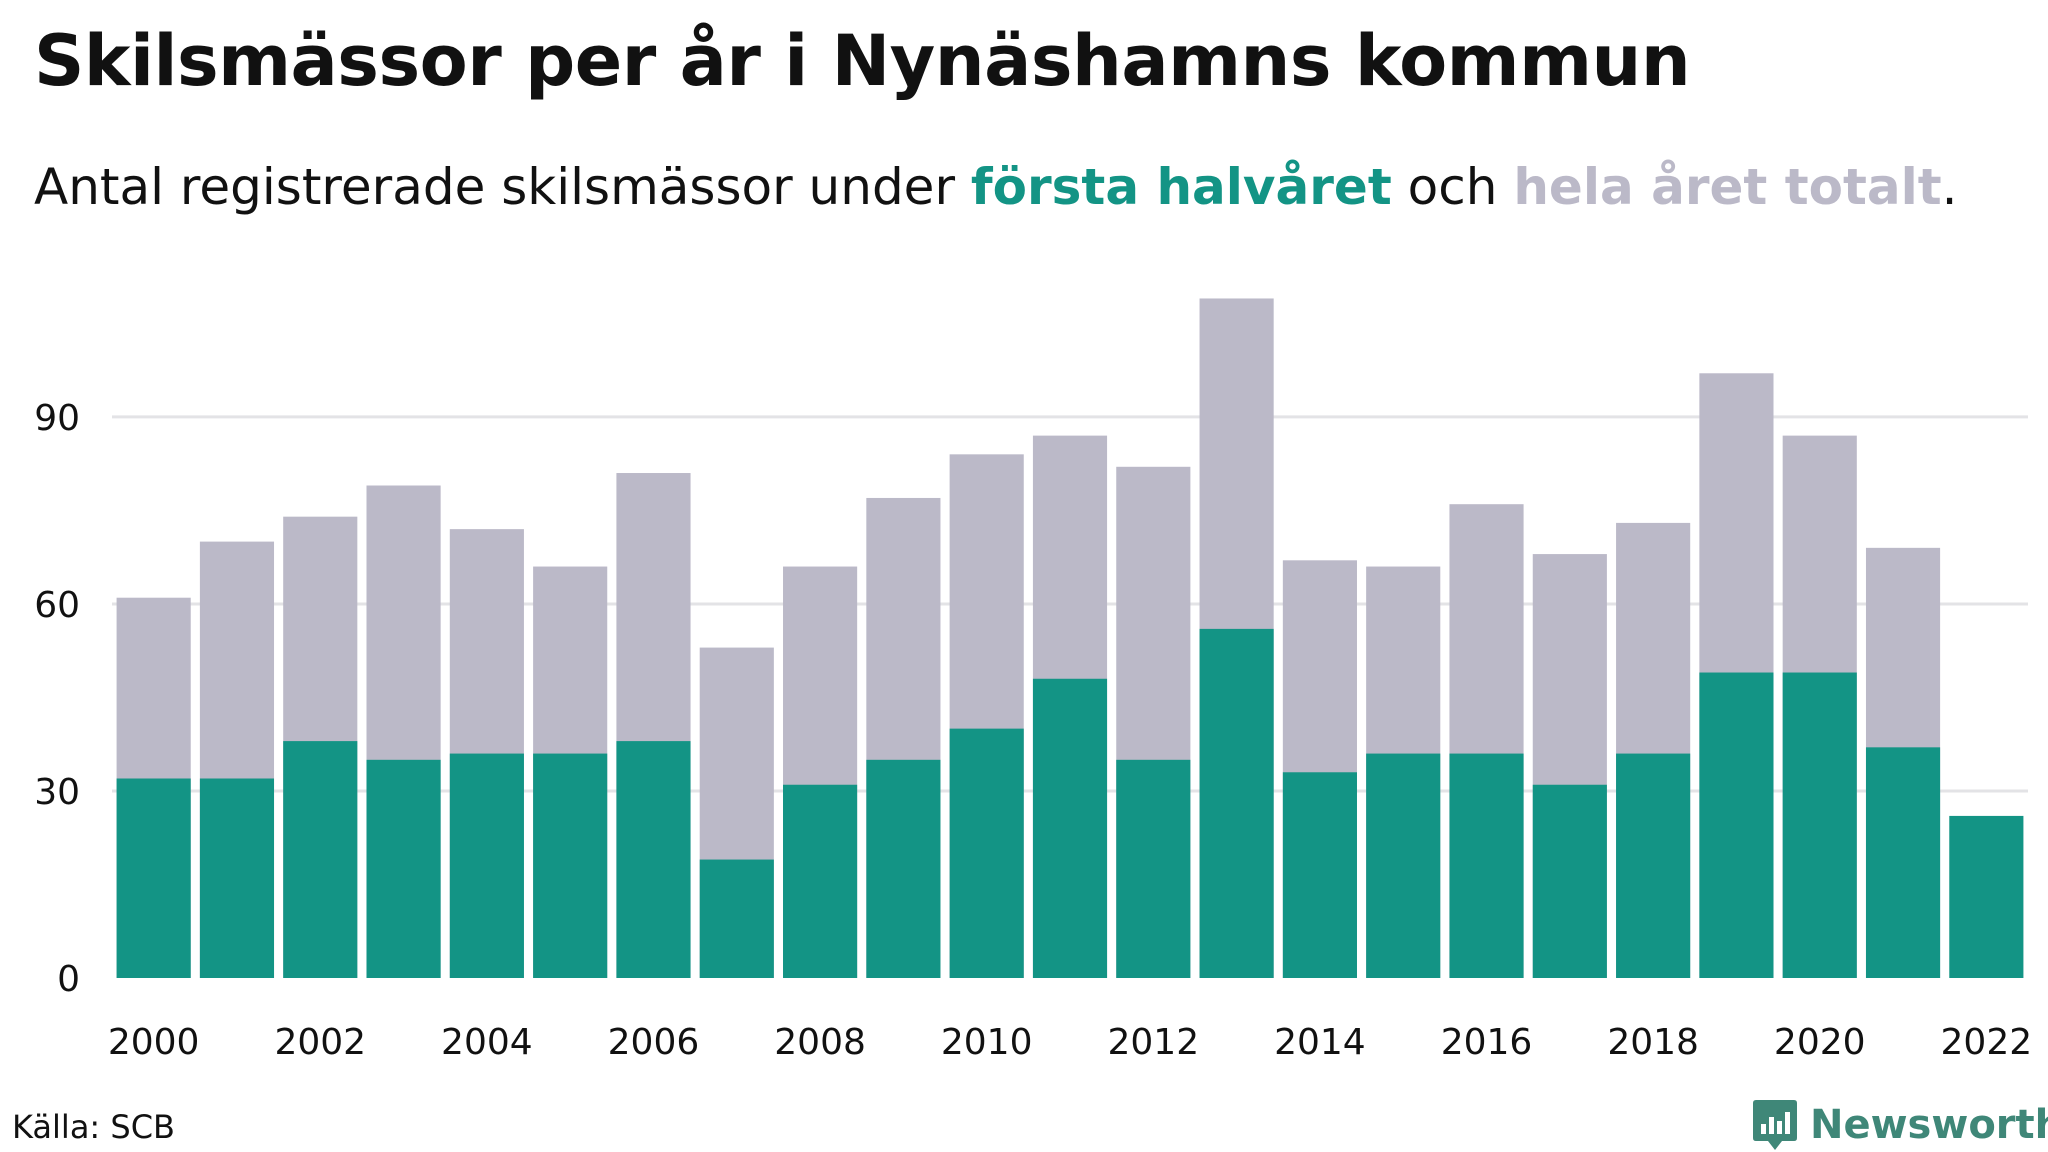 Image resolution: width=2048 pixels, height=1152 pixels. Describe the element at coordinates (736, 918) in the screenshot. I see `bar-first-half-2007` at that location.